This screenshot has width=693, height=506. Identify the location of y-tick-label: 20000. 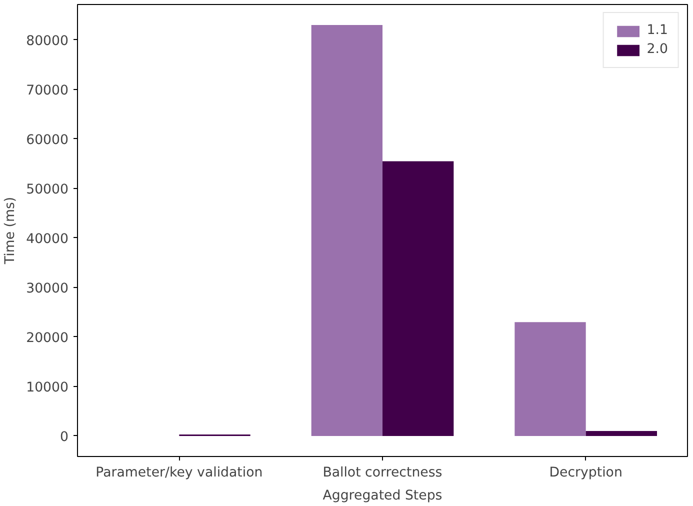
(47, 338).